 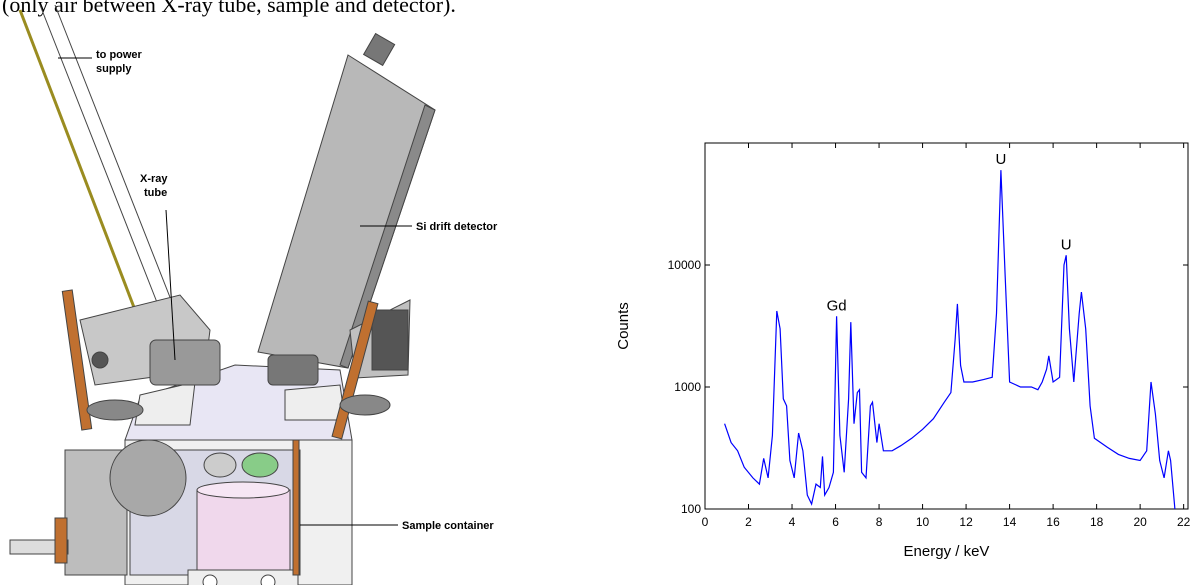 What do you see at coordinates (687, 387) in the screenshot?
I see `y-tick-label: 1000` at bounding box center [687, 387].